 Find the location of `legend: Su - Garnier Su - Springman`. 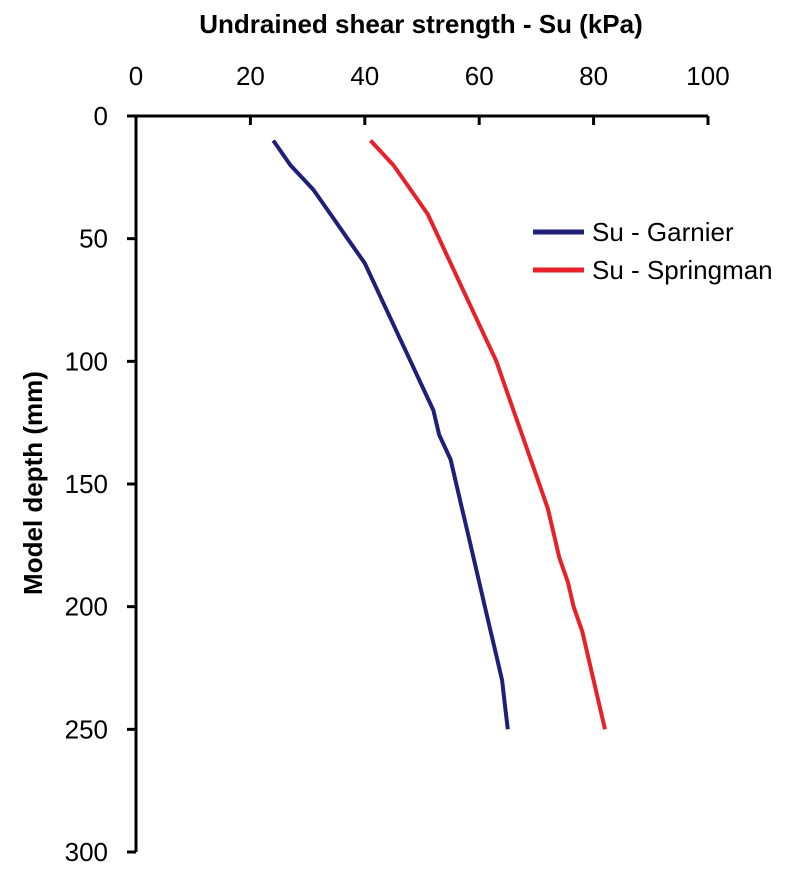

legend: Su - Garnier Su - Springman is located at coordinates (653, 251).